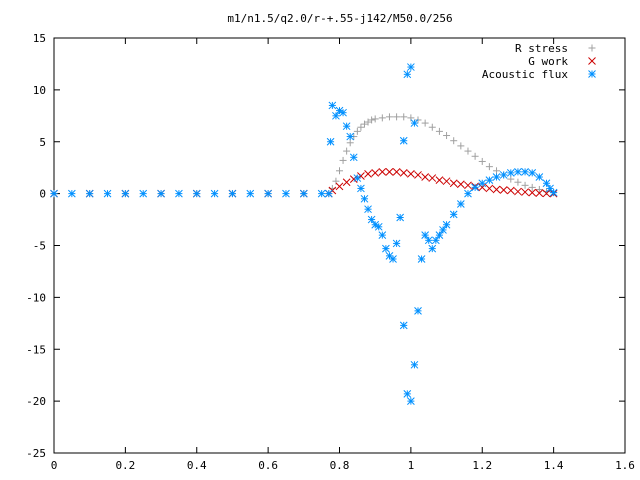 The width and height of the screenshot is (640, 480). I want to click on x-tick-label: 1.4, so click(554, 465).